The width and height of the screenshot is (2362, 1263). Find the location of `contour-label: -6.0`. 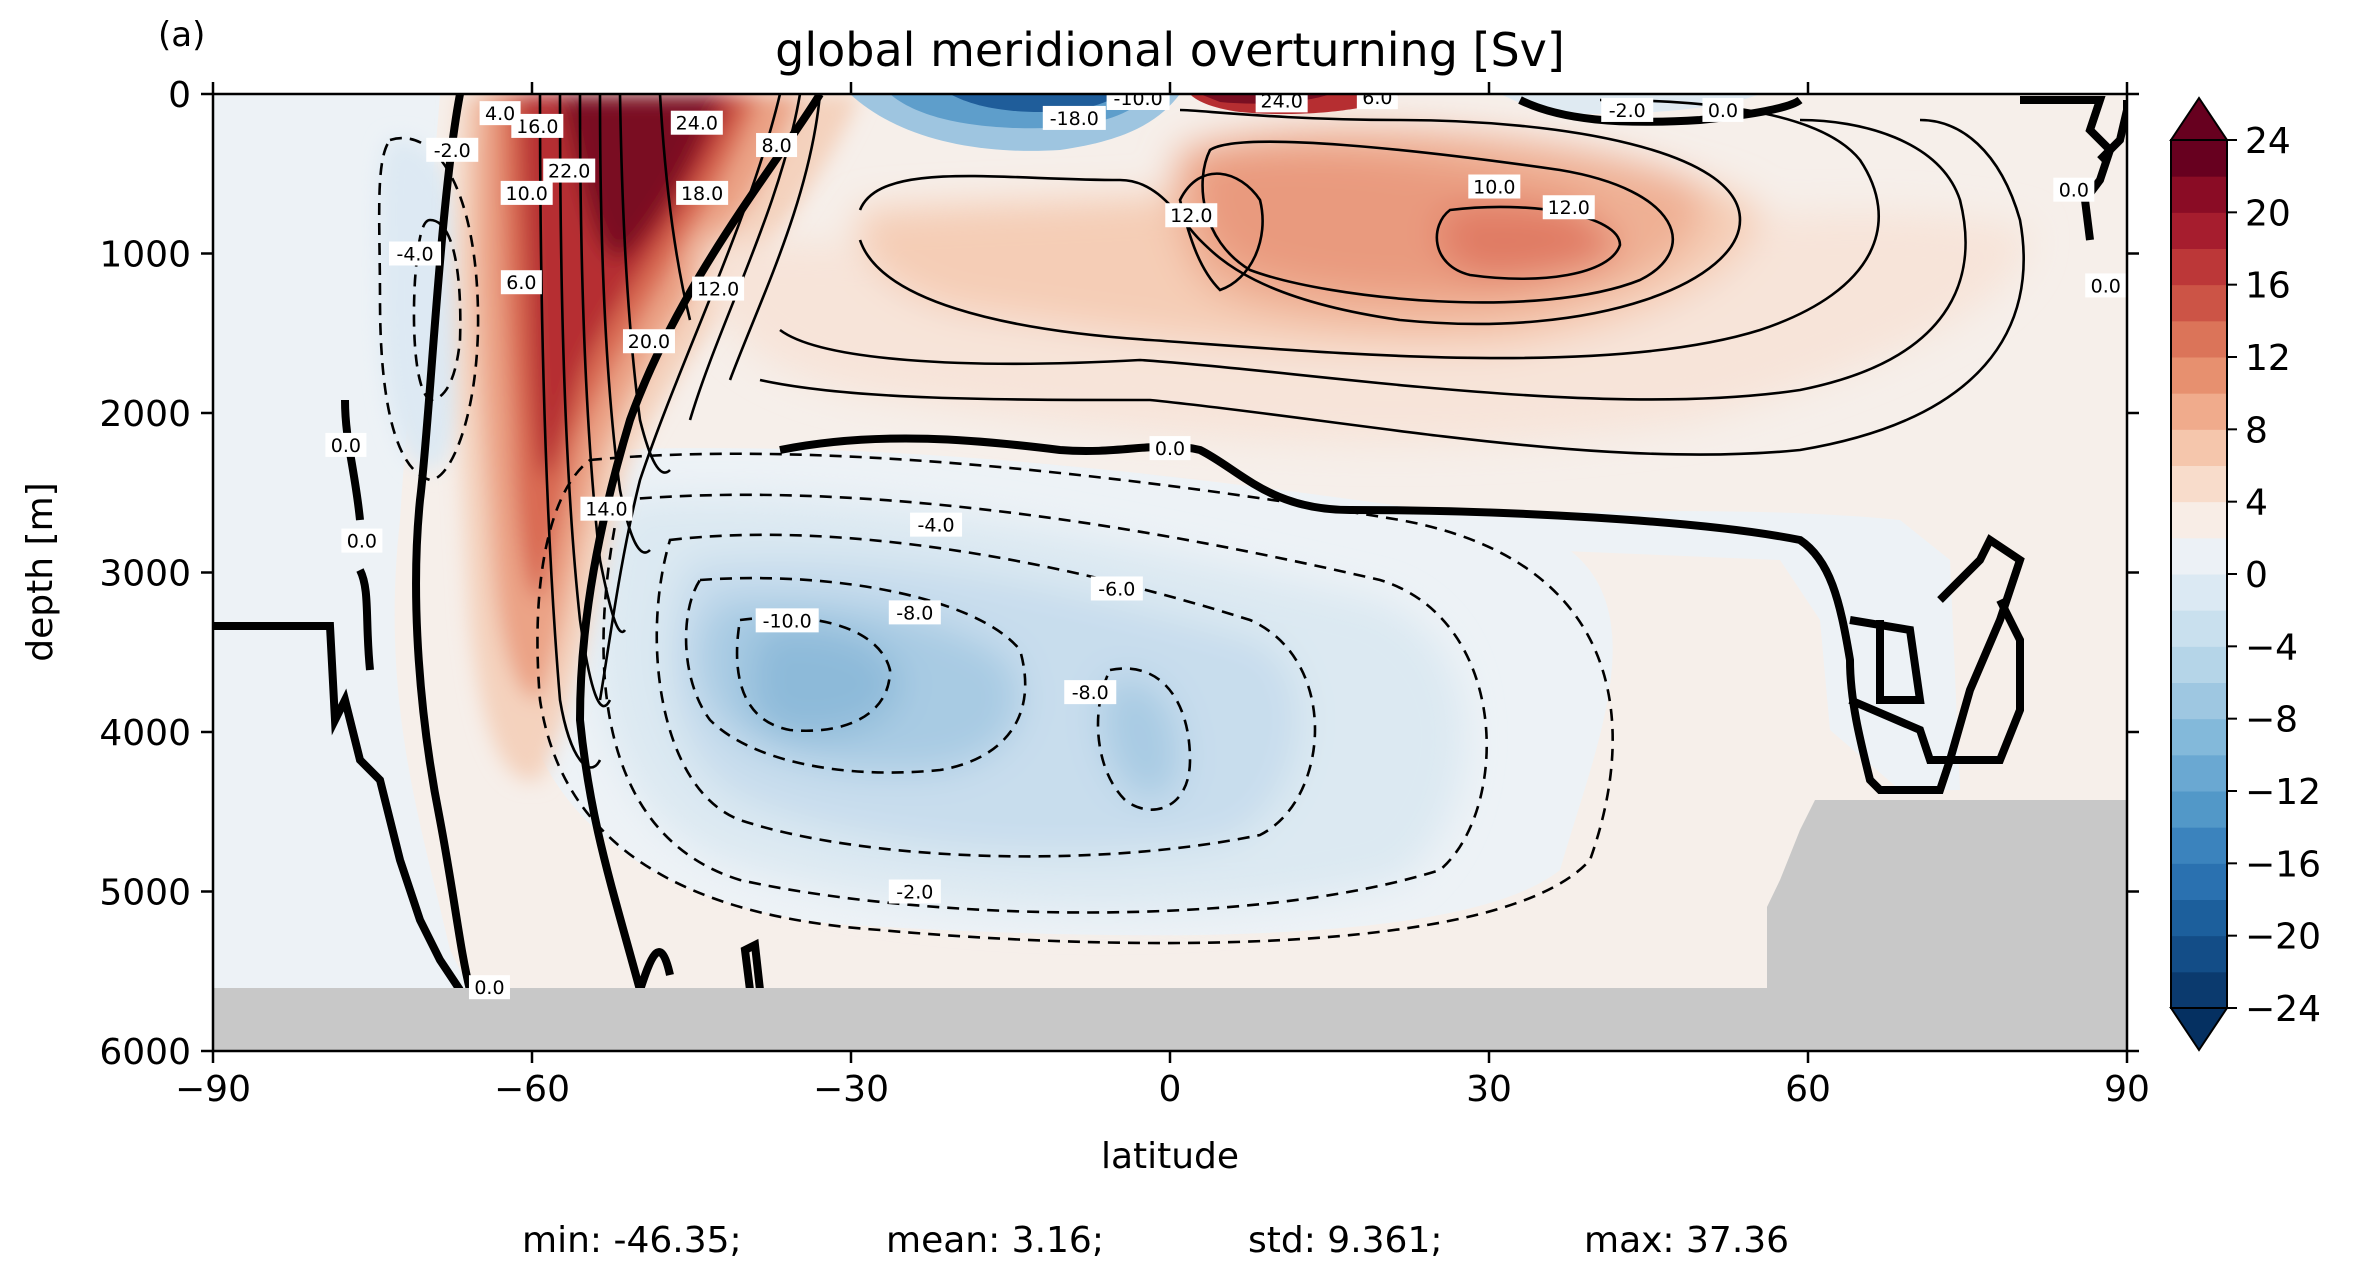

contour-label: -6.0 is located at coordinates (1116, 589).